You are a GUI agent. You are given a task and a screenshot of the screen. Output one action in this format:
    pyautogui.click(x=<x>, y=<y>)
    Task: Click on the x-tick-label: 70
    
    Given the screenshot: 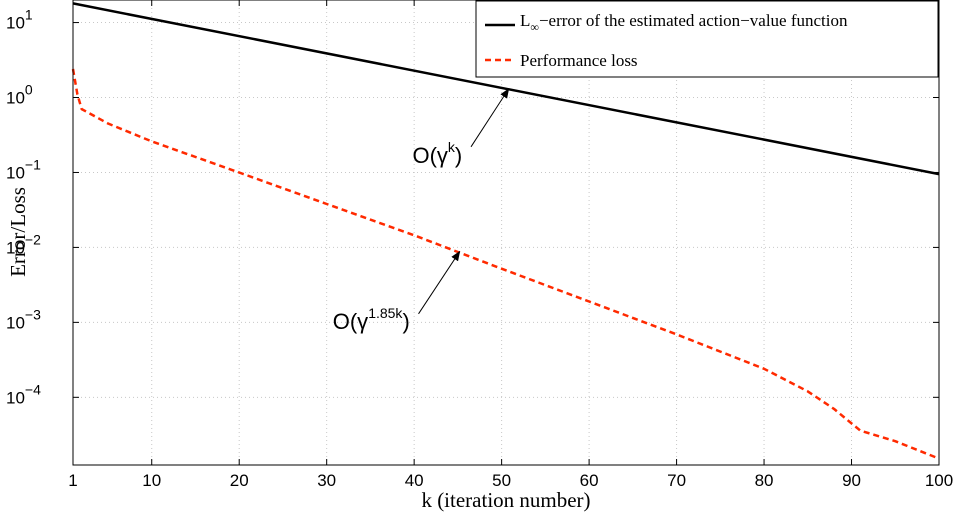 What is the action you would take?
    pyautogui.click(x=676, y=480)
    